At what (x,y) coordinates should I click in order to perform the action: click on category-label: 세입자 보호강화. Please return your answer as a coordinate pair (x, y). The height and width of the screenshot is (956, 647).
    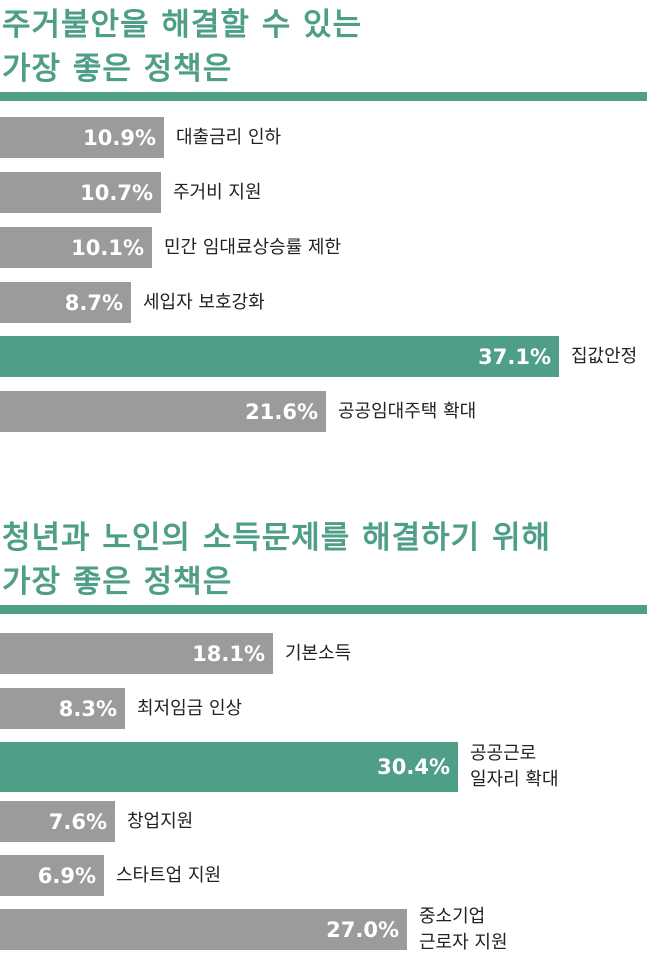
    Looking at the image, I should click on (204, 302).